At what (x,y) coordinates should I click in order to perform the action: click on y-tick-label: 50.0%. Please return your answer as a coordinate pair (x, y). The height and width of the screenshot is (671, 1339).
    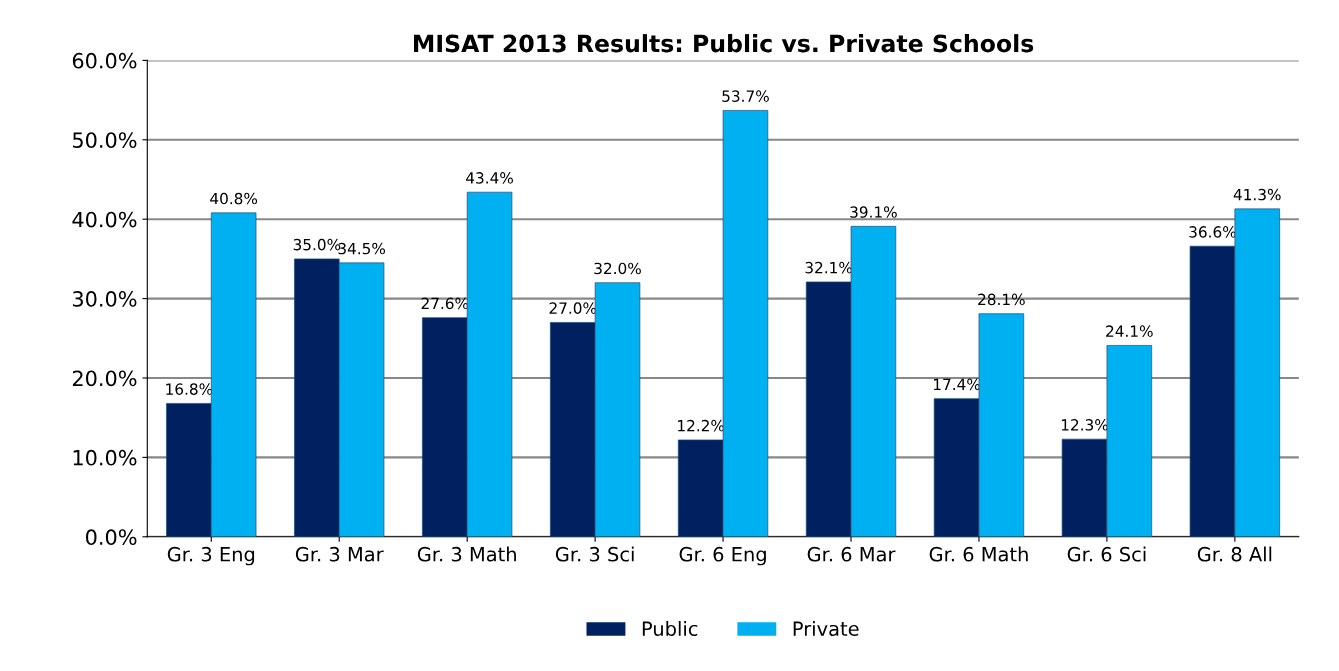
    Looking at the image, I should click on (104, 140).